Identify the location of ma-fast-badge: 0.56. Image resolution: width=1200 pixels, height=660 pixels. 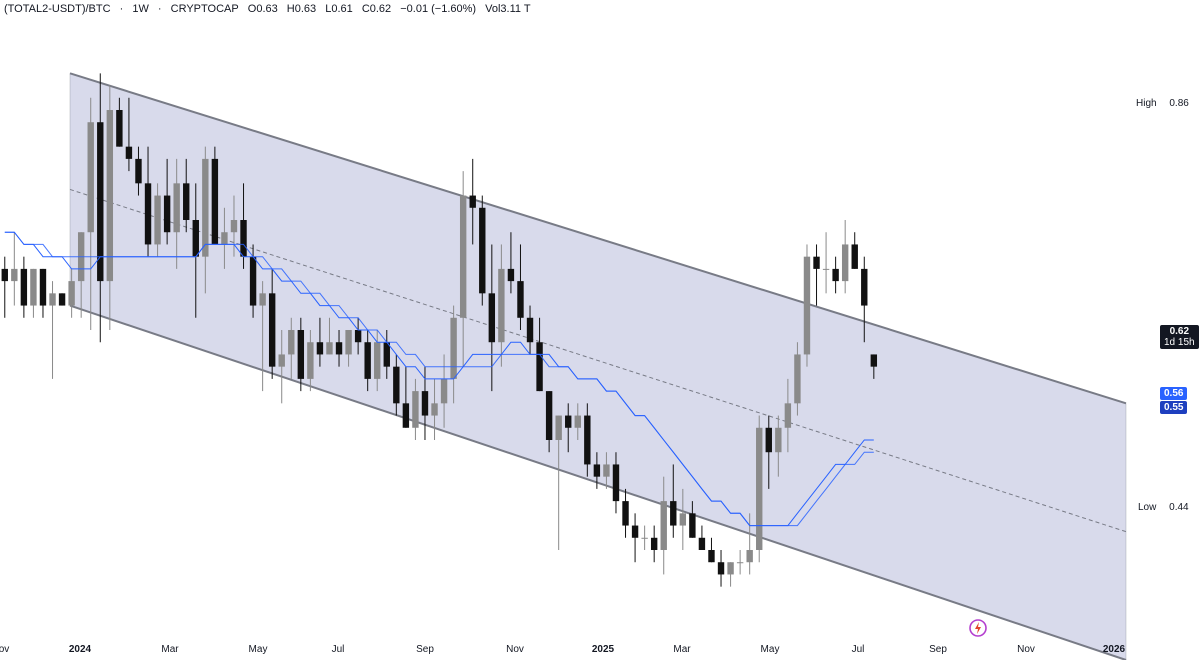
(1174, 393).